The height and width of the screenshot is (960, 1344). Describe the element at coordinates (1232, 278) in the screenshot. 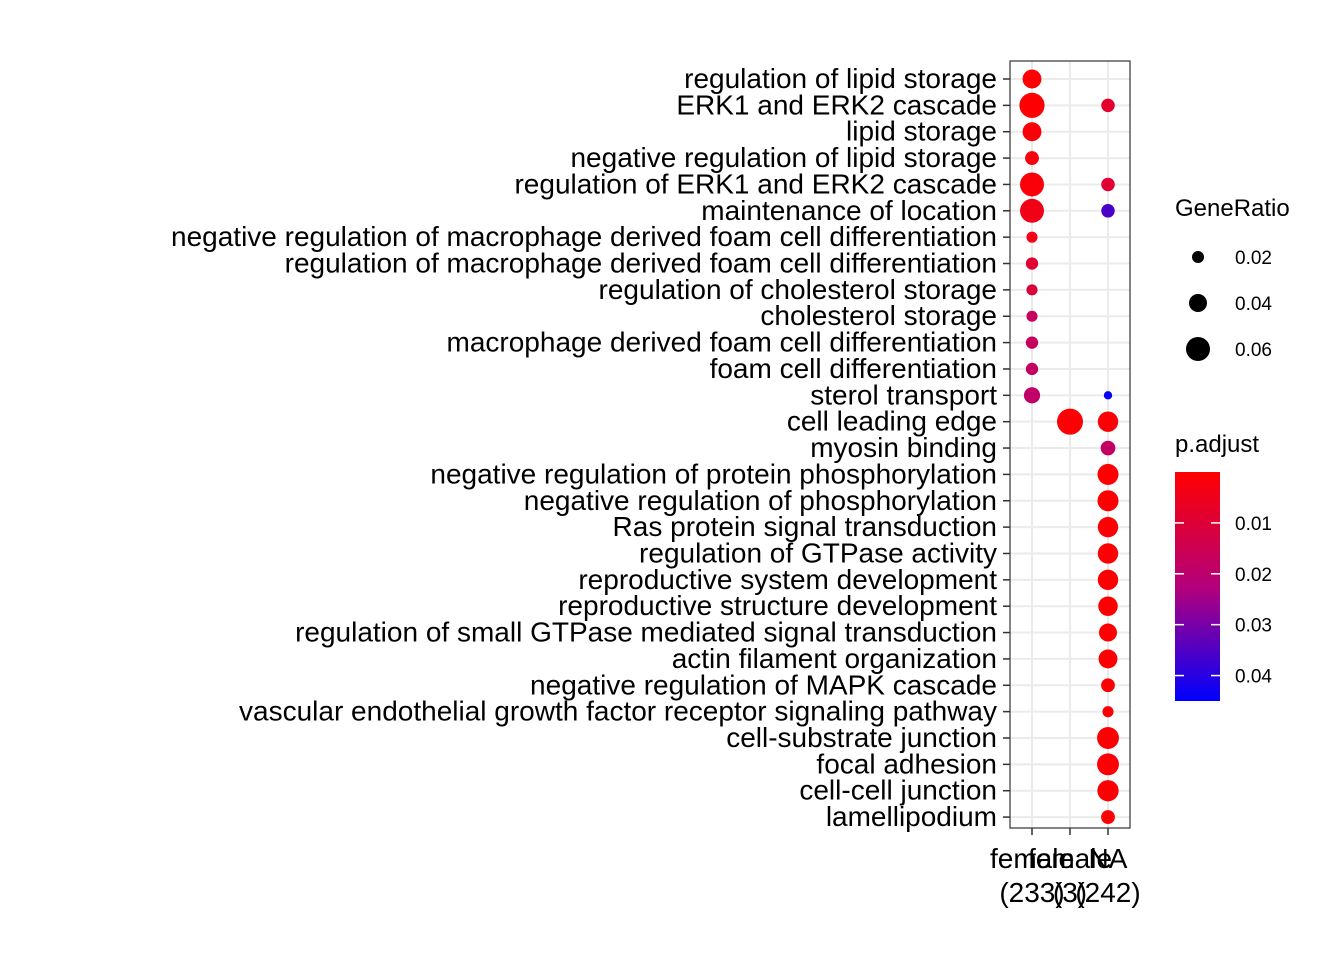

I see `generatio-legend: GeneRatio 0.02 0.04 0.06` at that location.